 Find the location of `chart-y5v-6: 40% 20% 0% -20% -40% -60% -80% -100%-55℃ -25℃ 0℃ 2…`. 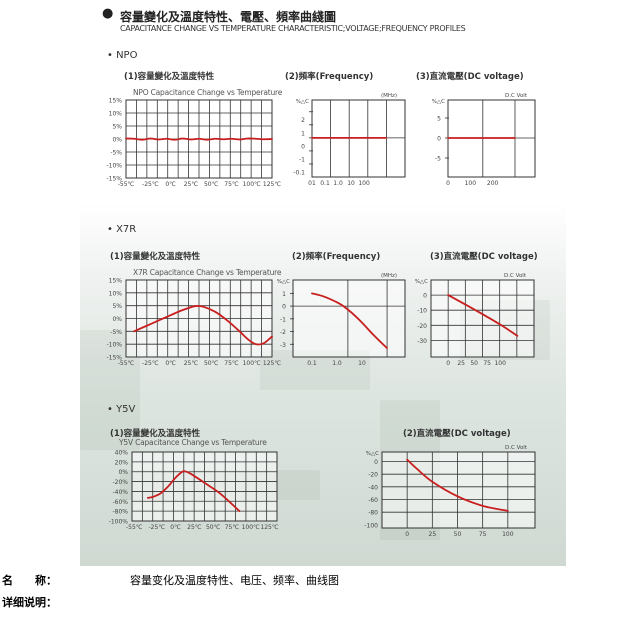

chart-y5v-6: 40% 20% 0% -20% -40% -60% -80% -100%-55℃ -25℃ 0℃ 2… is located at coordinates (194, 491).